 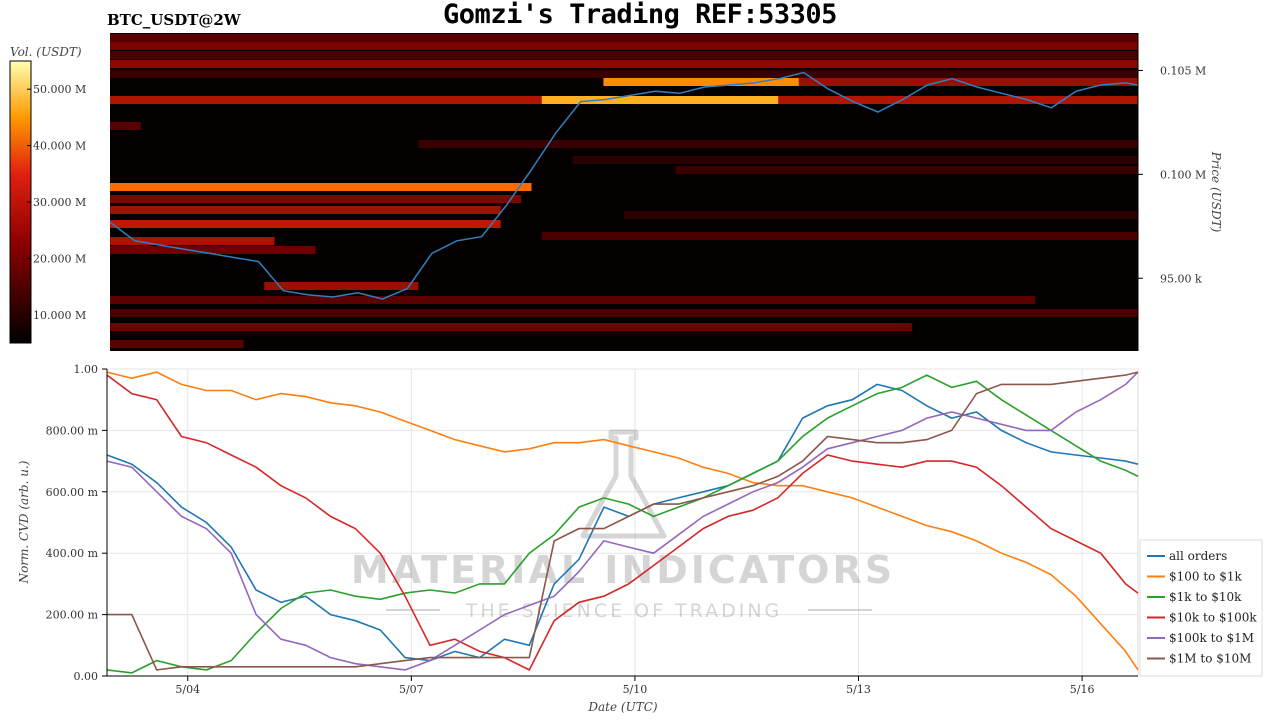 I want to click on cvd-y-tick-label: 800.00 m, so click(x=72, y=430).